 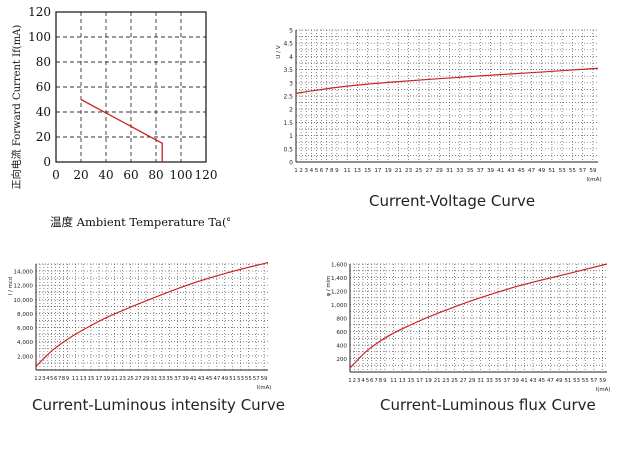 I want to click on y-axis-label: I / mcd, so click(x=11, y=286).